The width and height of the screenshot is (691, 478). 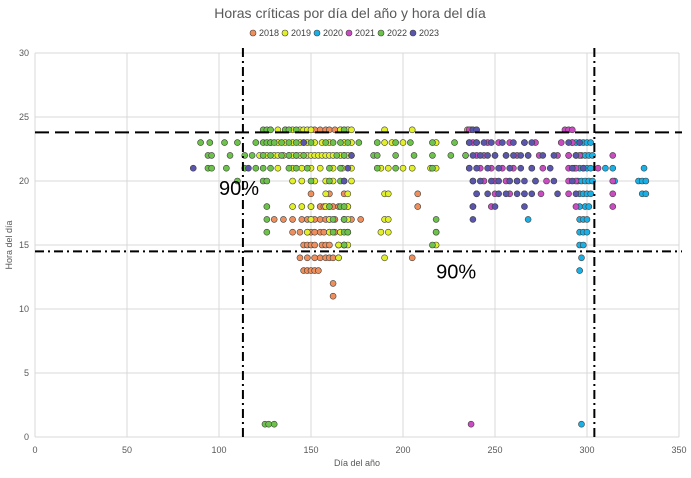 I want to click on y-tick-label: 15, so click(x=24, y=245).